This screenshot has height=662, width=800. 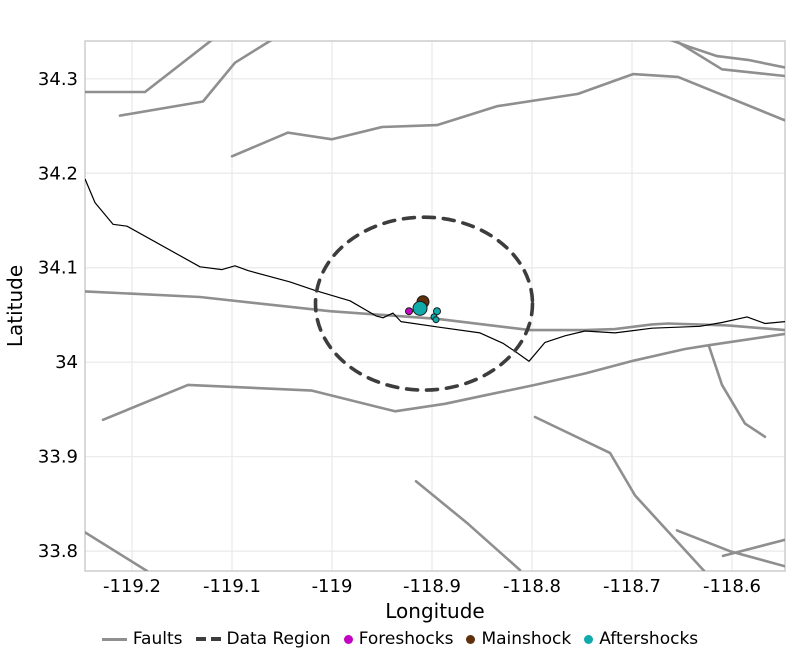 I want to click on x-tick-label: -118.7, so click(x=632, y=586).